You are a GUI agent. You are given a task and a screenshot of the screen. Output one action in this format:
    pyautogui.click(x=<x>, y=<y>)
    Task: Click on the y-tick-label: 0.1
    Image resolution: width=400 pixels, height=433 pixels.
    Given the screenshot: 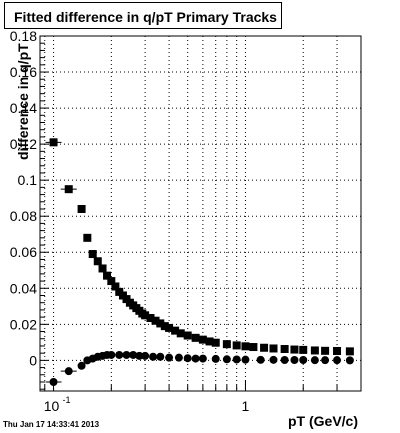 What is the action you would take?
    pyautogui.click(x=28, y=180)
    